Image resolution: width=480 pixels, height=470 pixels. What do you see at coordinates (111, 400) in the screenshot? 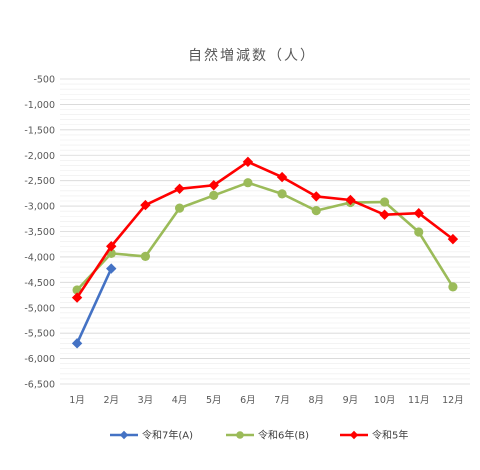
I see `x-tick-label: 2月` at bounding box center [111, 400].